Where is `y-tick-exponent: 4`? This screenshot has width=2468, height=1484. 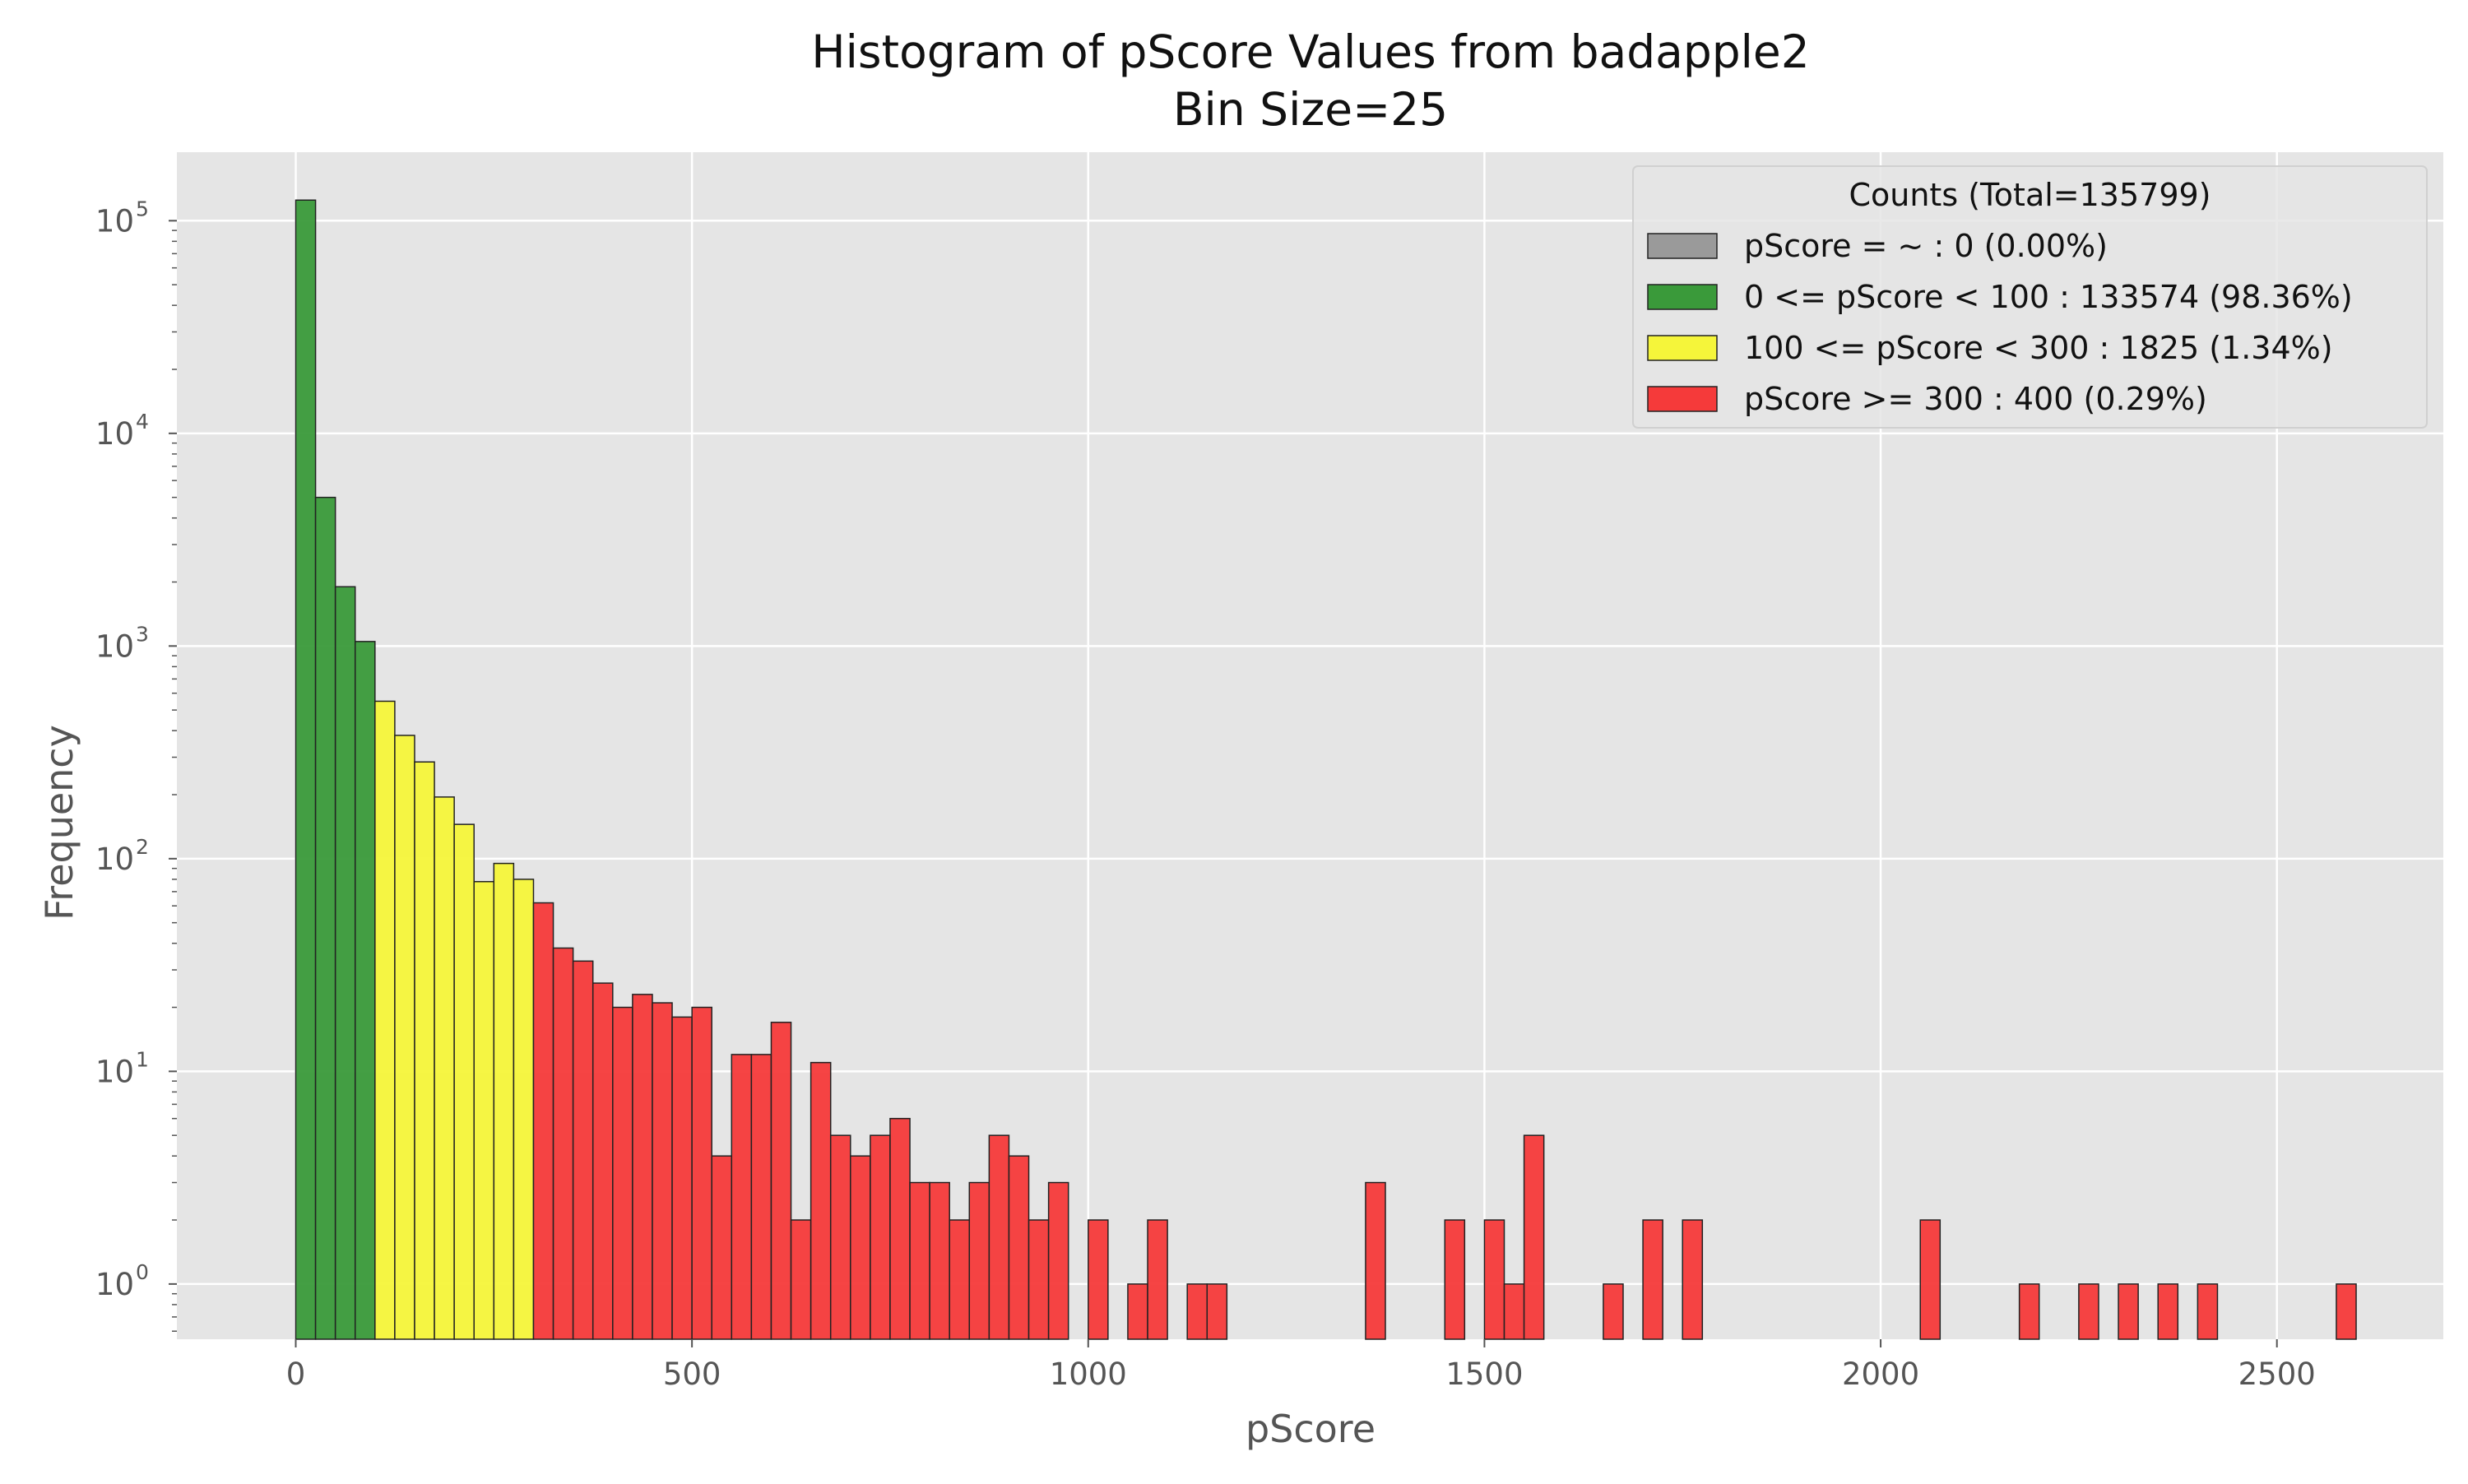 y-tick-exponent: 4 is located at coordinates (142, 422).